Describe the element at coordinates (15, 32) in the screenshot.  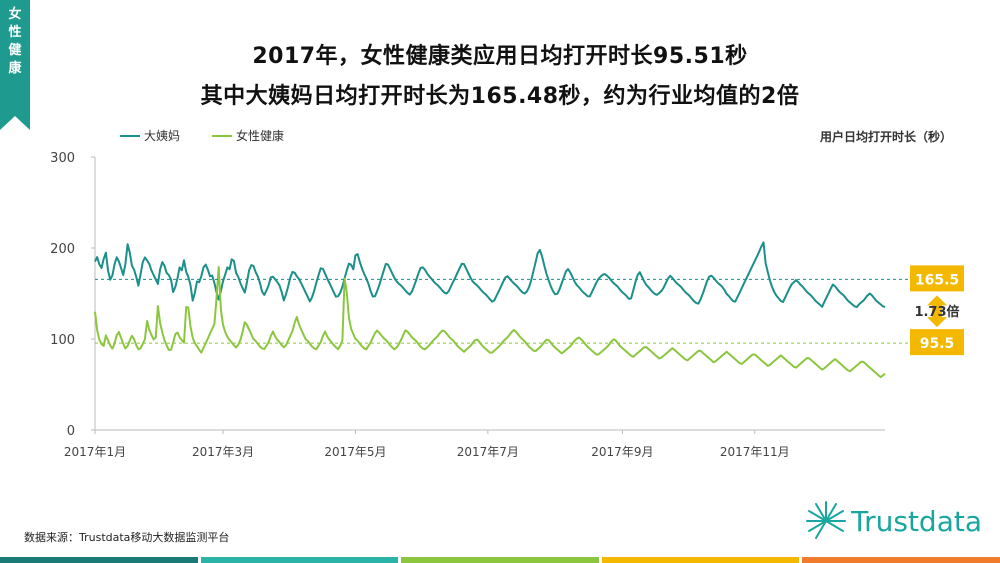
I see `category-tab-char: 性` at that location.